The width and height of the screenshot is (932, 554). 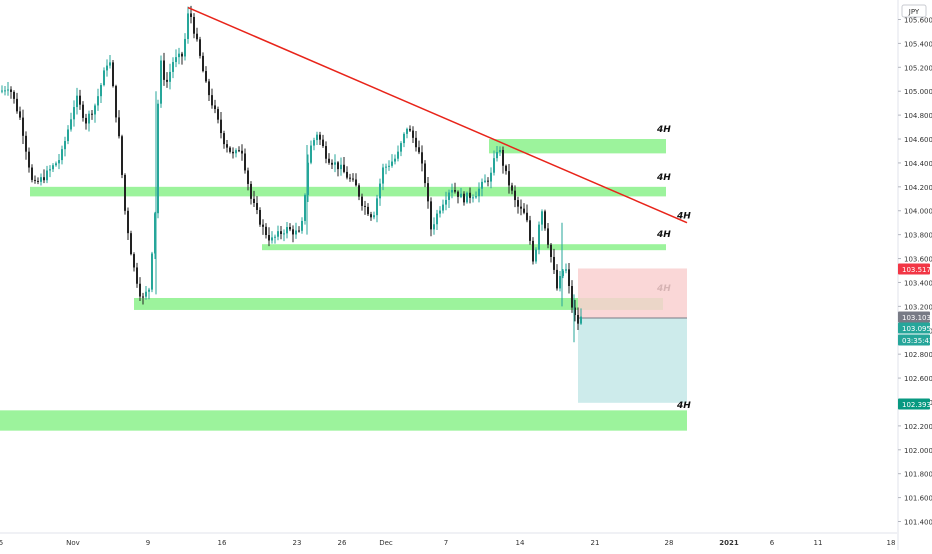 I want to click on time-tick-label: 21, so click(x=595, y=543).